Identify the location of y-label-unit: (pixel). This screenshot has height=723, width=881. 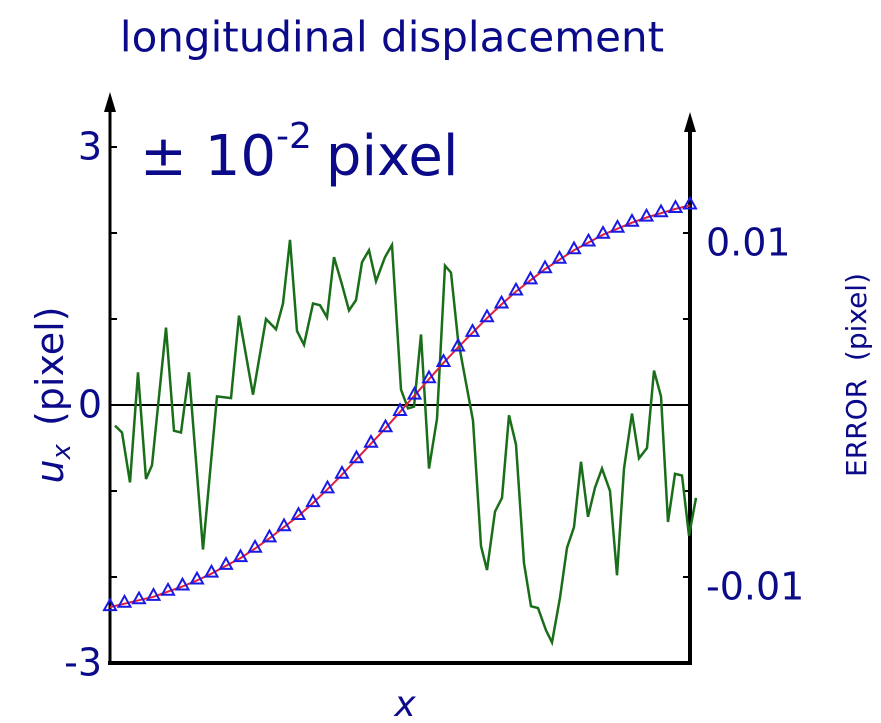
(50, 366).